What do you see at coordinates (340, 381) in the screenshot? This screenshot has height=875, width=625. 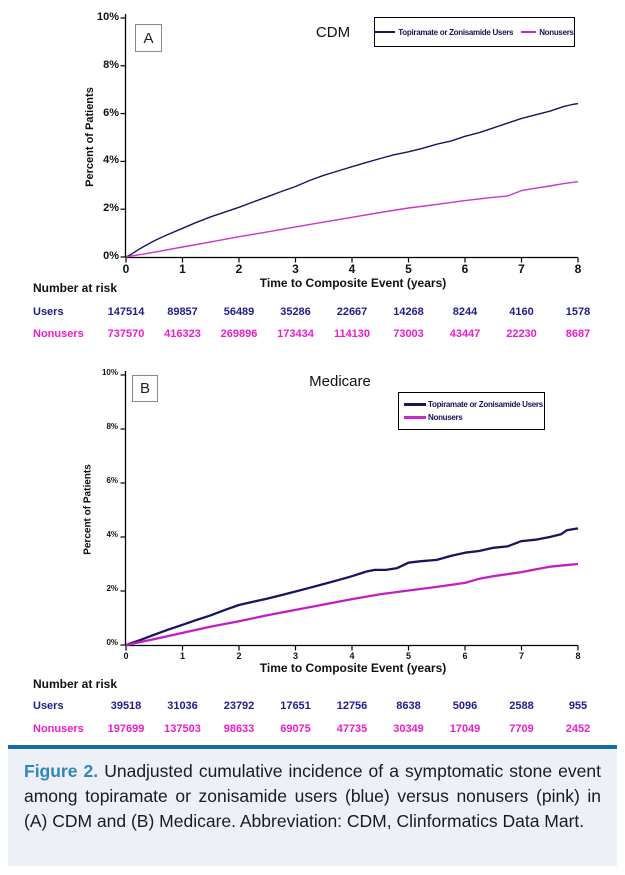 I see `panel-b-title: Medicare` at bounding box center [340, 381].